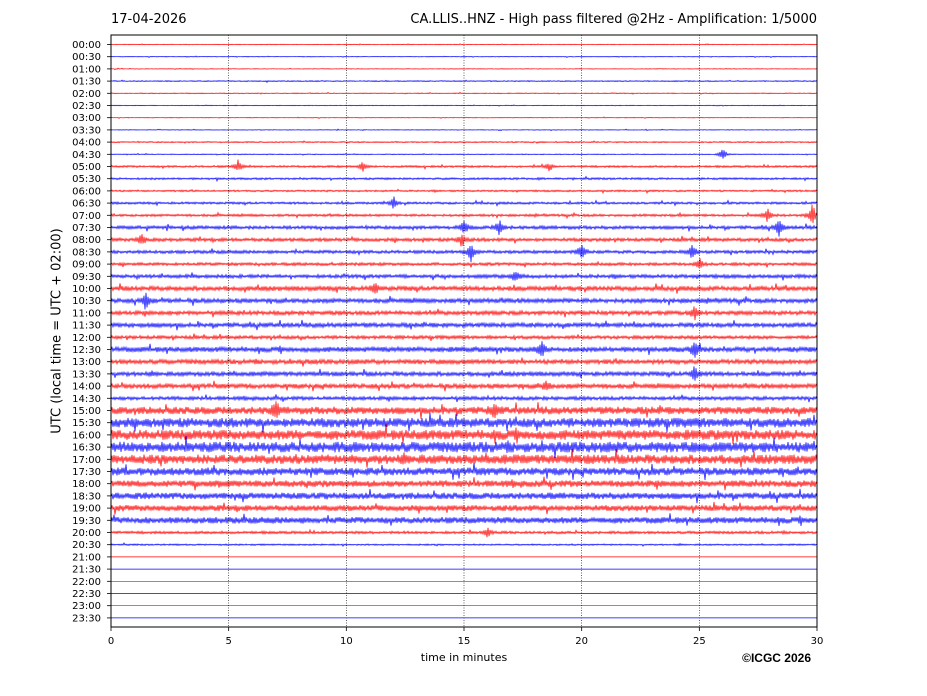 The height and width of the screenshot is (696, 927). What do you see at coordinates (111, 641) in the screenshot?
I see `x-tick-label: 0` at bounding box center [111, 641].